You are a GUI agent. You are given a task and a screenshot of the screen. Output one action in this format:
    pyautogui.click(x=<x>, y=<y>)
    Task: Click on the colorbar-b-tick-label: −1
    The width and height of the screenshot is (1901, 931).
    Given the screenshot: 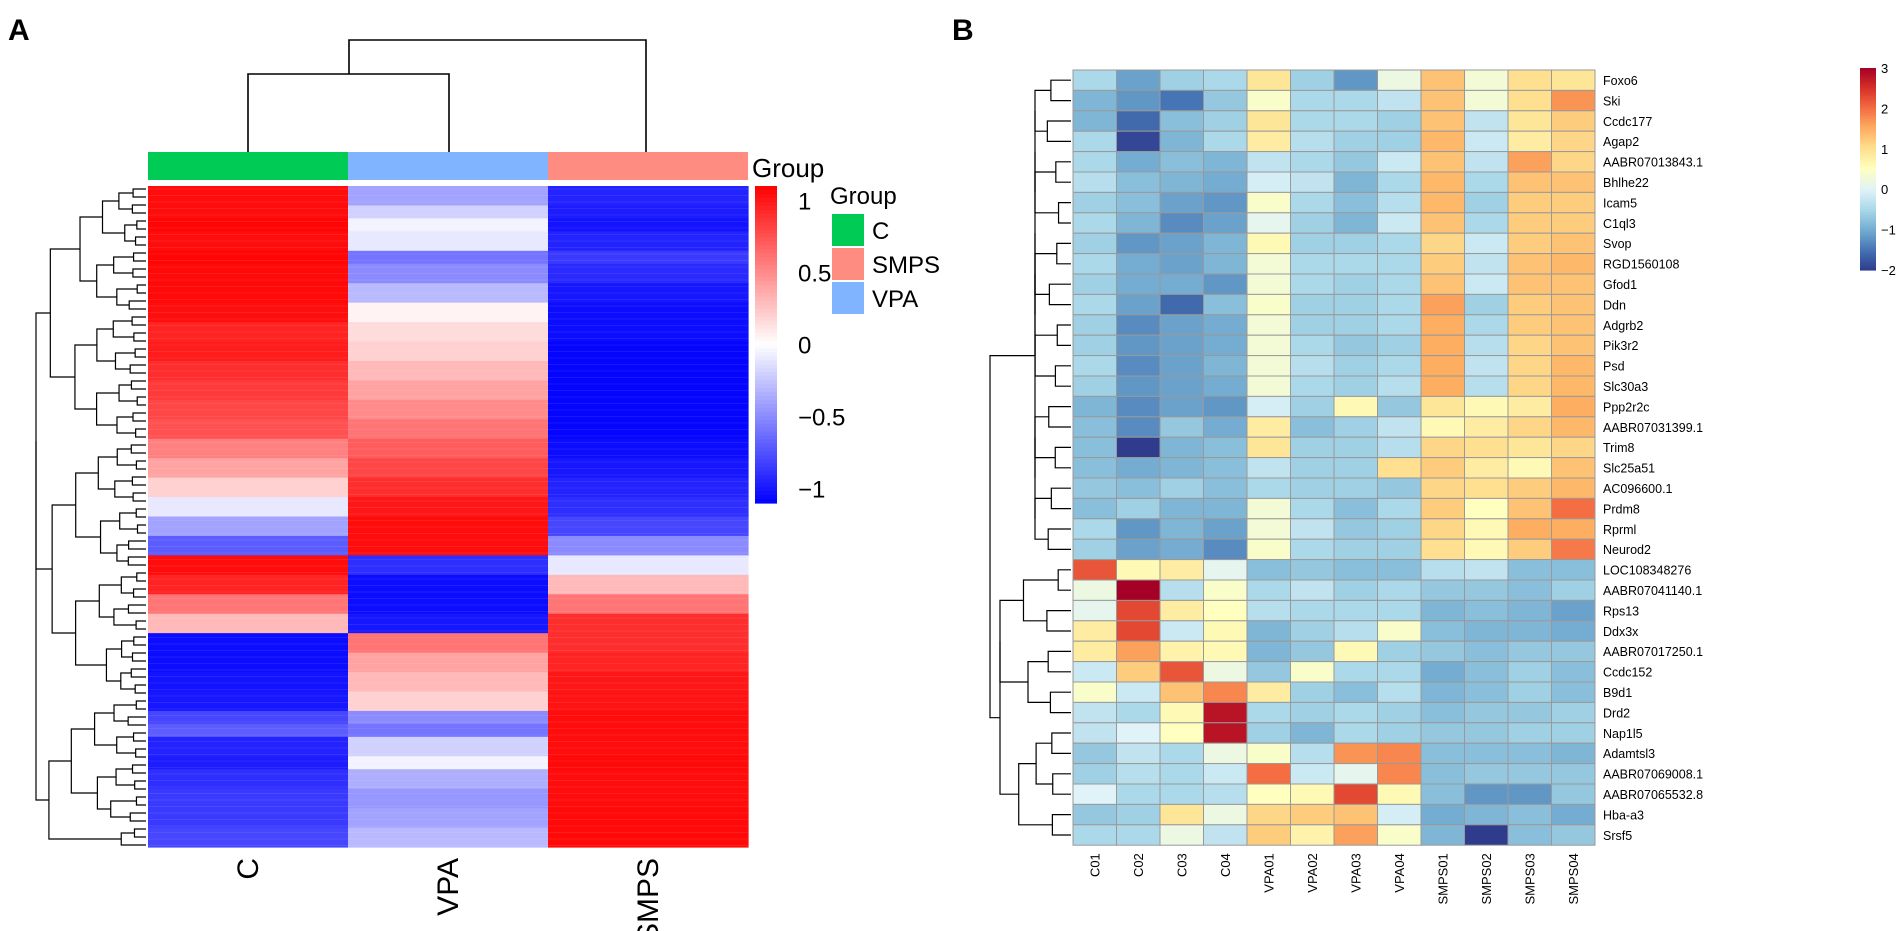 What is the action you would take?
    pyautogui.click(x=1888, y=230)
    